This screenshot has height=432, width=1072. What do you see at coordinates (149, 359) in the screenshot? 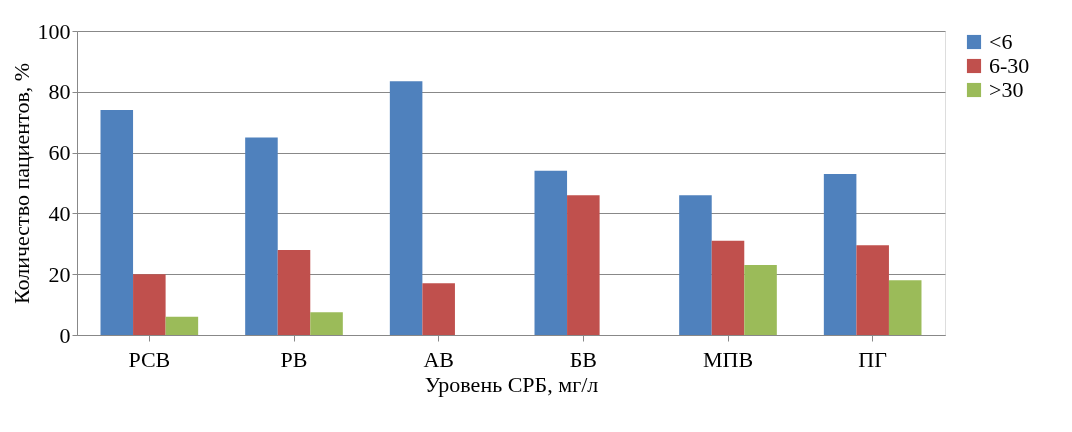
I see `x-tick-label: РСВ` at bounding box center [149, 359].